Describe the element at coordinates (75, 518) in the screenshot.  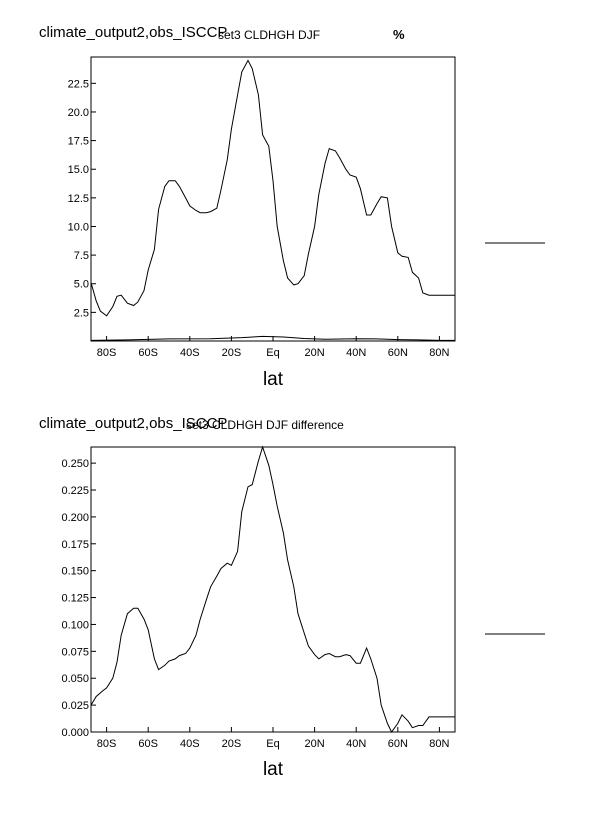
I see `y-tick-label: 0.200` at that location.